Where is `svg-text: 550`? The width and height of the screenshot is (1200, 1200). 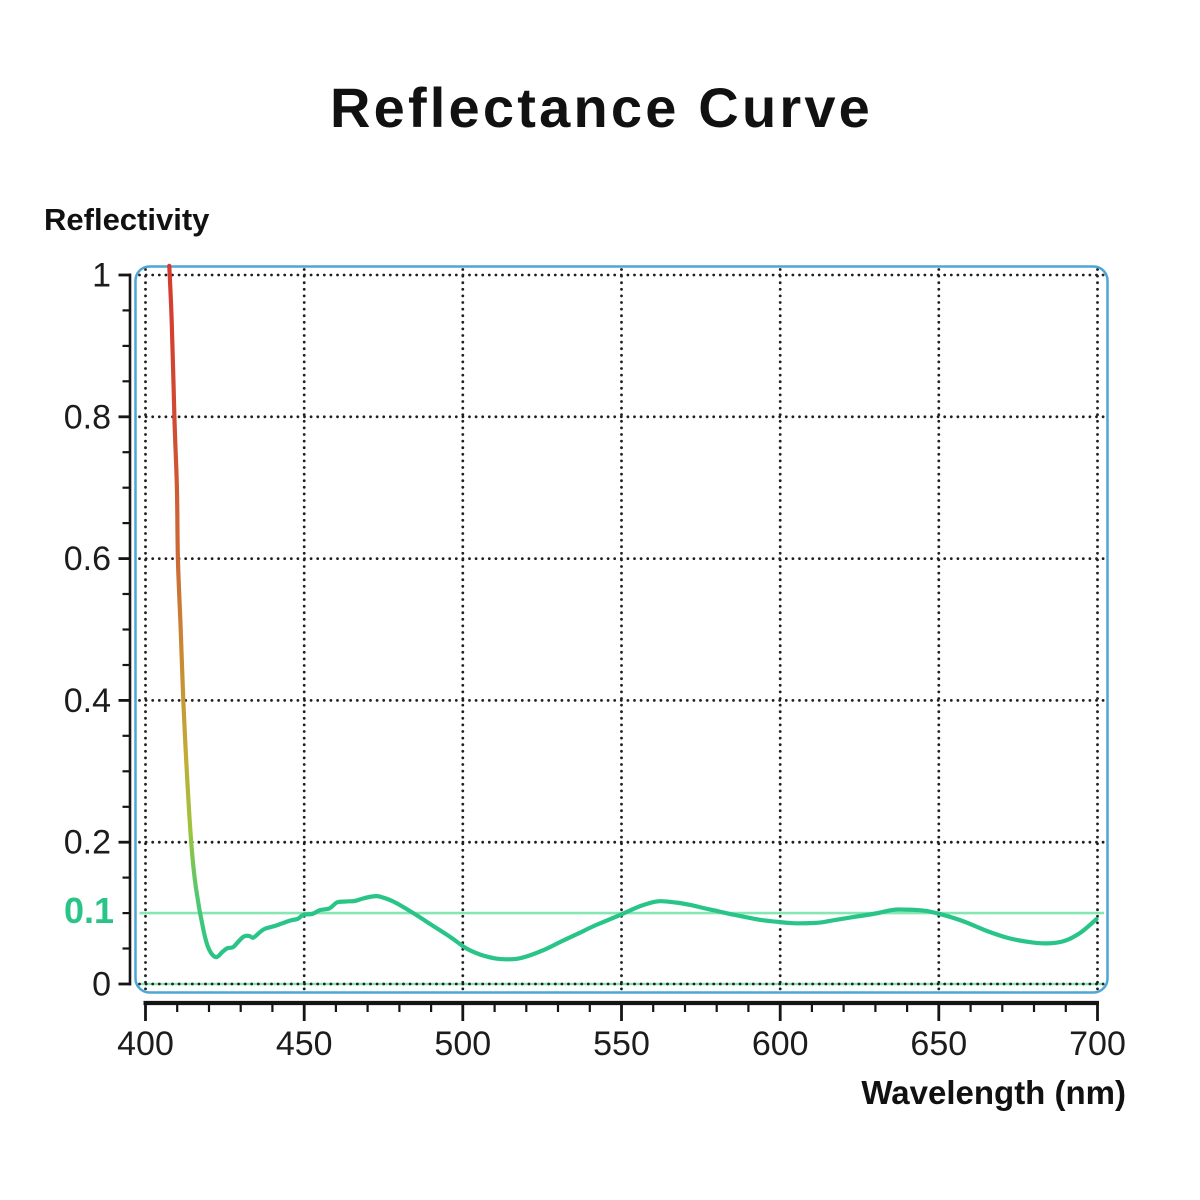 svg-text: 550 is located at coordinates (621, 1044).